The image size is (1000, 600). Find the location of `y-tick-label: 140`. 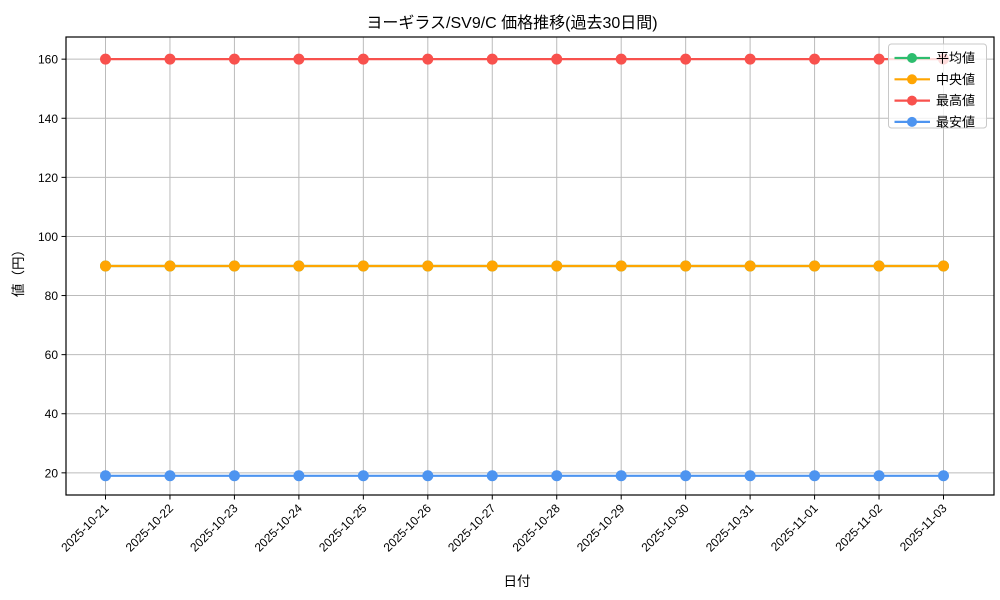

y-tick-label: 140 is located at coordinates (48, 119).